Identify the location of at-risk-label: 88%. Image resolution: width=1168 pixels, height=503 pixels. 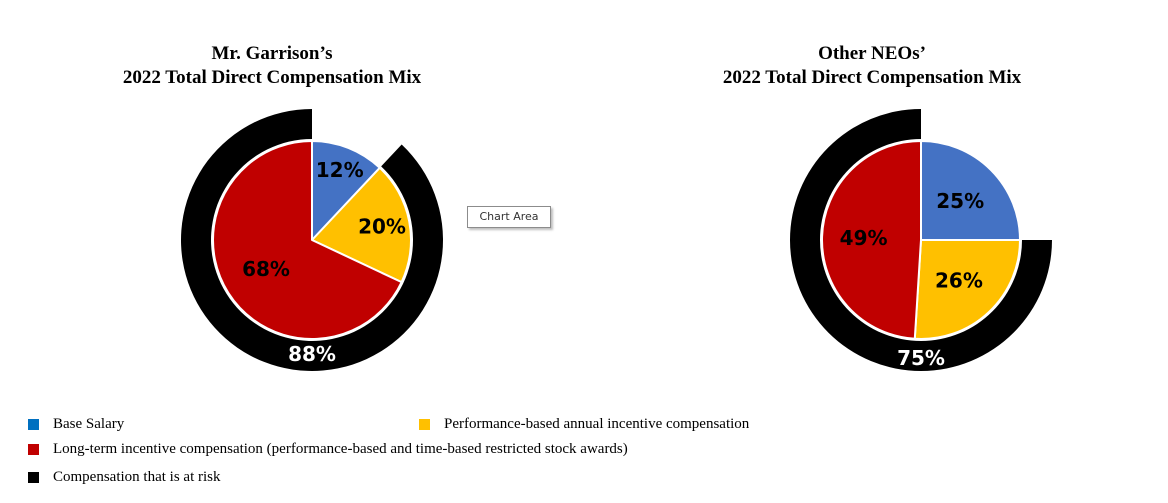
(312, 354).